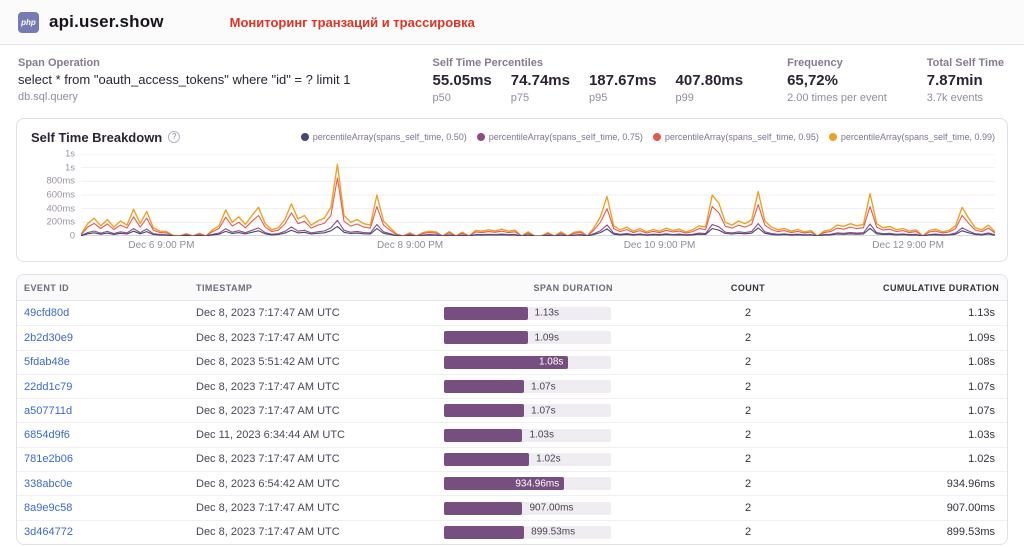 This screenshot has height=547, width=1024. Describe the element at coordinates (48, 386) in the screenshot. I see `event-id-link: 22dd1c79` at that location.